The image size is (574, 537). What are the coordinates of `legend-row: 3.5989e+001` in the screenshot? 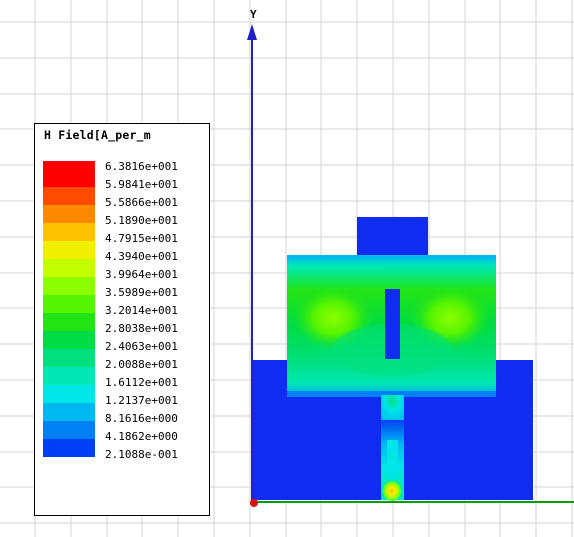 It's located at (128, 299).